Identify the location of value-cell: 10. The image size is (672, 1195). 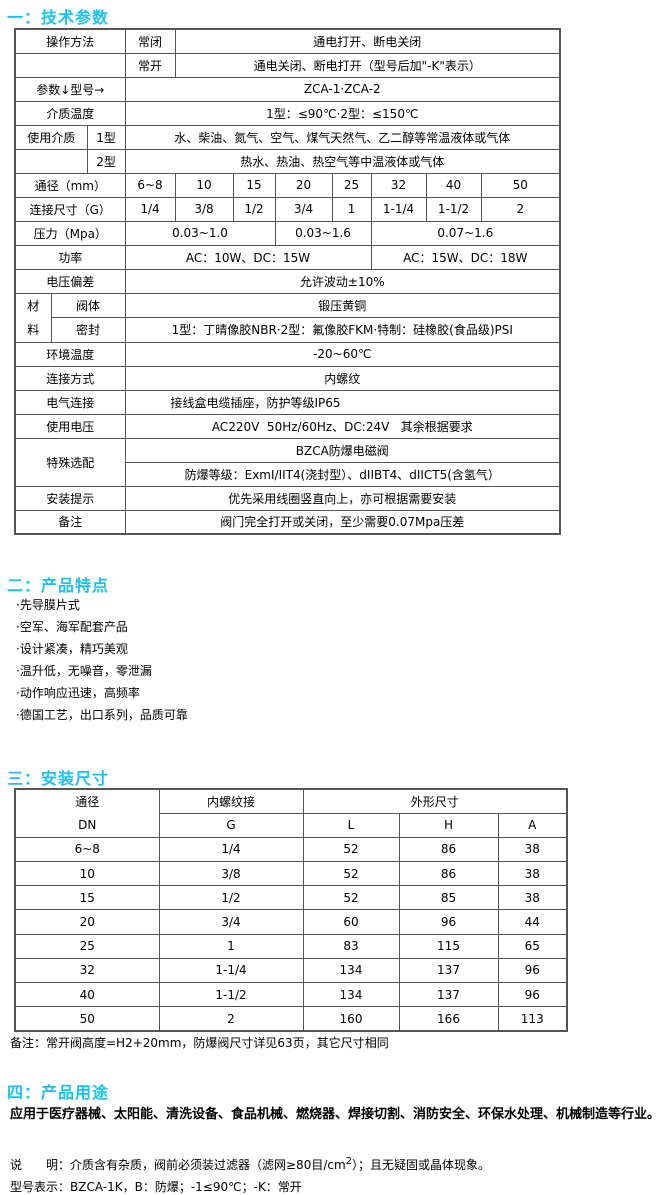
(204, 185).